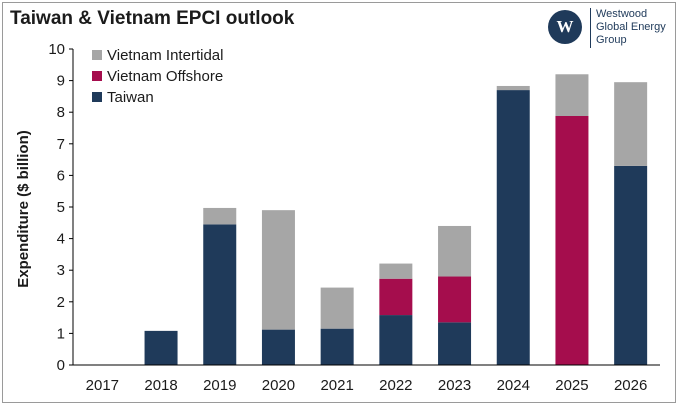 The width and height of the screenshot is (680, 407). What do you see at coordinates (455, 251) in the screenshot?
I see `bar-vietnam-intertidal-2023` at bounding box center [455, 251].